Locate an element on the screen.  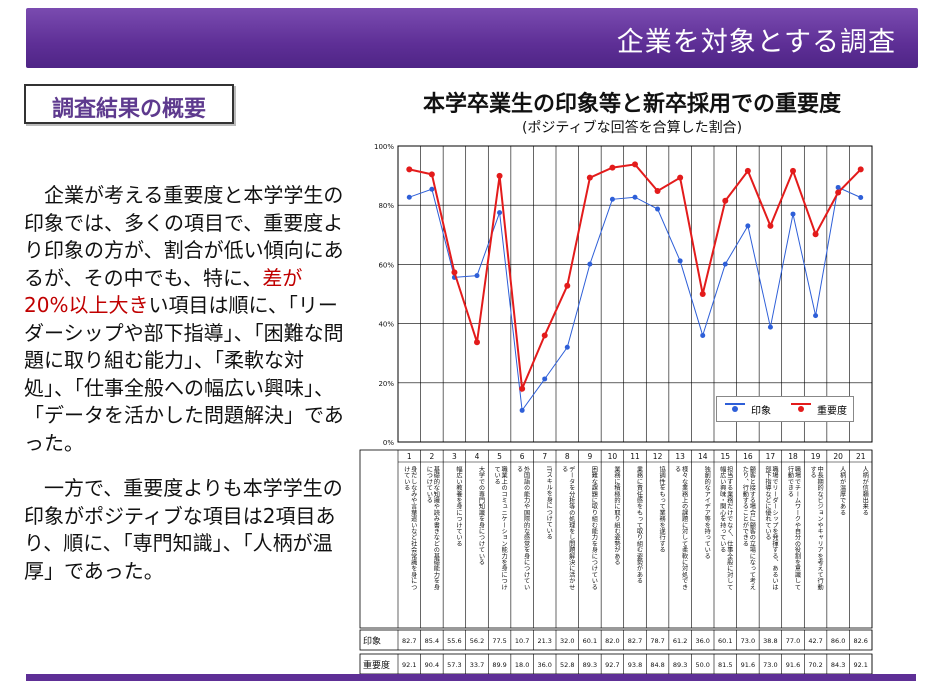
category-number: 7 is located at coordinates (544, 456).